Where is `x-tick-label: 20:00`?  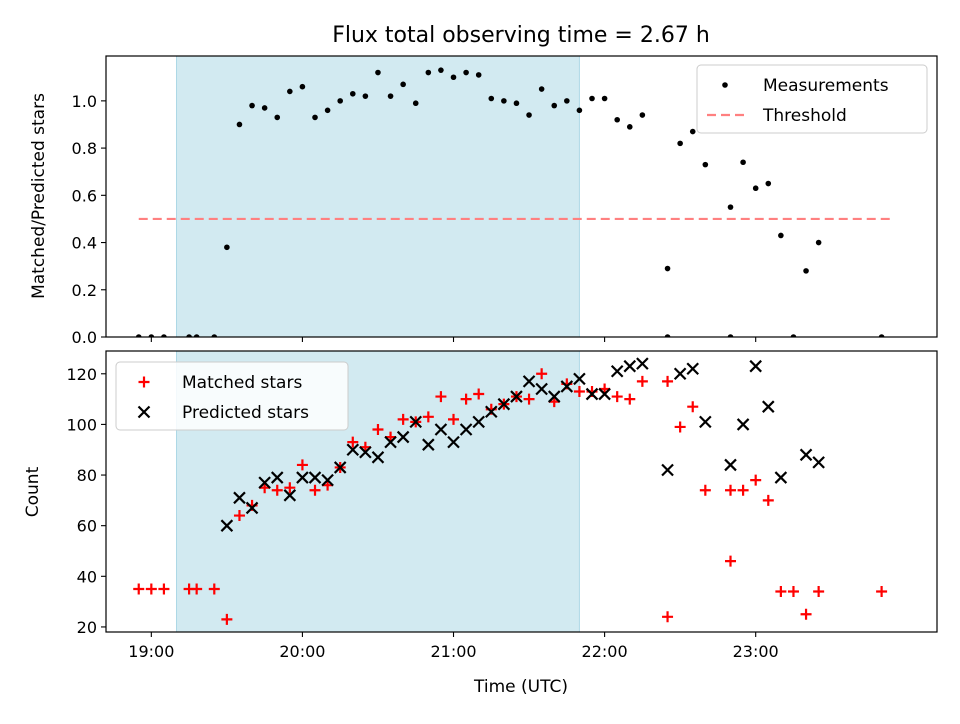 x-tick-label: 20:00 is located at coordinates (302, 651).